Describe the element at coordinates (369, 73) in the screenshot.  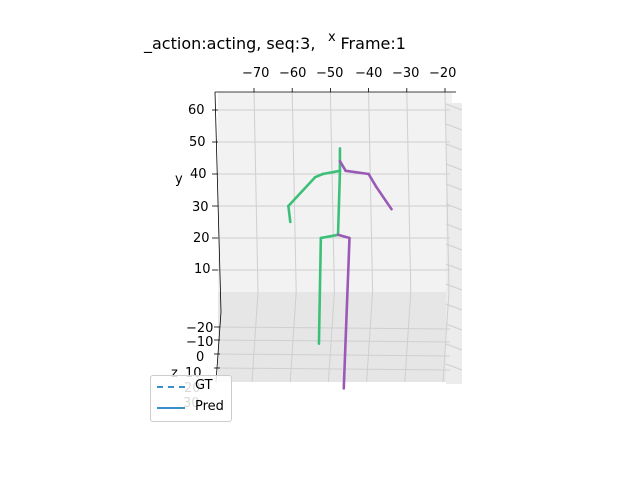
I see `x-tick-label: −40` at that location.